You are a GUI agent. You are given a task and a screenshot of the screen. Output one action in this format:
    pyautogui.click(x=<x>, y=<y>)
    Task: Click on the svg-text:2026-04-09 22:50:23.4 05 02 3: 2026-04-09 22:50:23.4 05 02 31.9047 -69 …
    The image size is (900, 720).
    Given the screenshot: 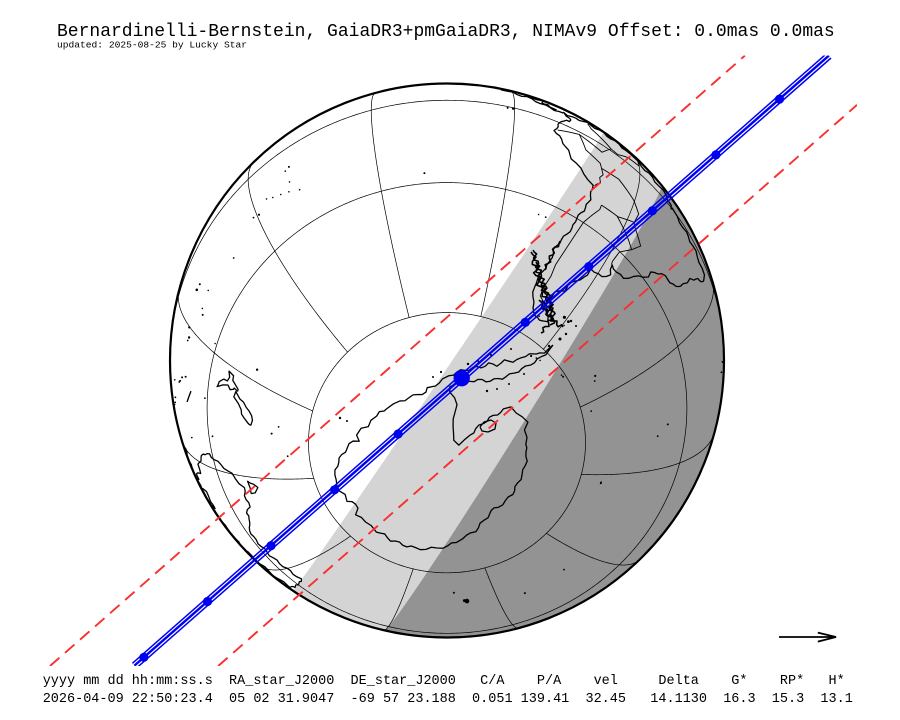 What is the action you would take?
    pyautogui.click(x=448, y=699)
    